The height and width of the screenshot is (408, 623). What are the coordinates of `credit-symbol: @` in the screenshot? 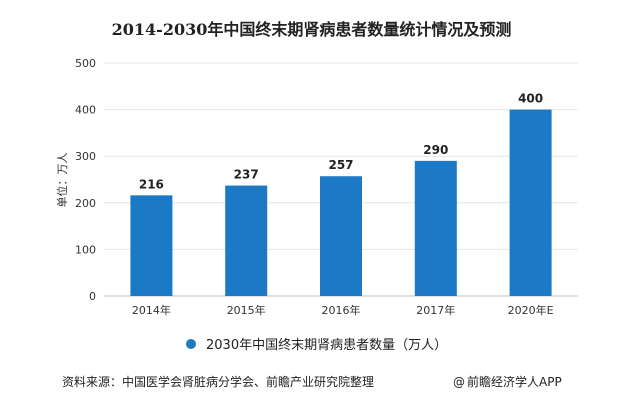 It's located at (459, 381).